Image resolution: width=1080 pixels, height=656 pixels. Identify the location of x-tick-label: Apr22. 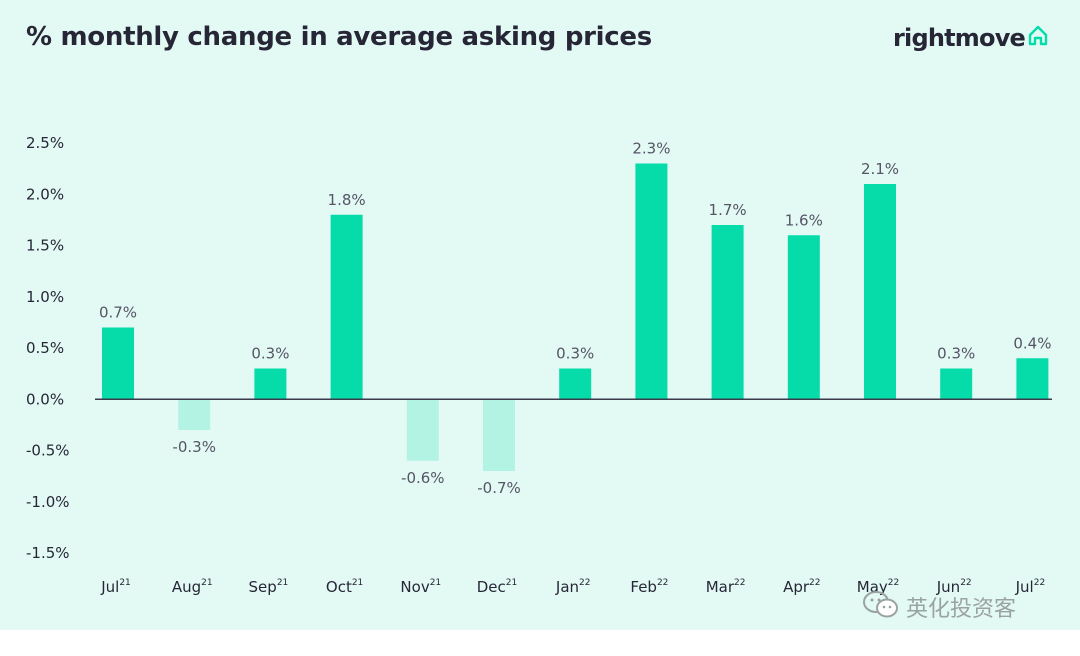
(801, 587).